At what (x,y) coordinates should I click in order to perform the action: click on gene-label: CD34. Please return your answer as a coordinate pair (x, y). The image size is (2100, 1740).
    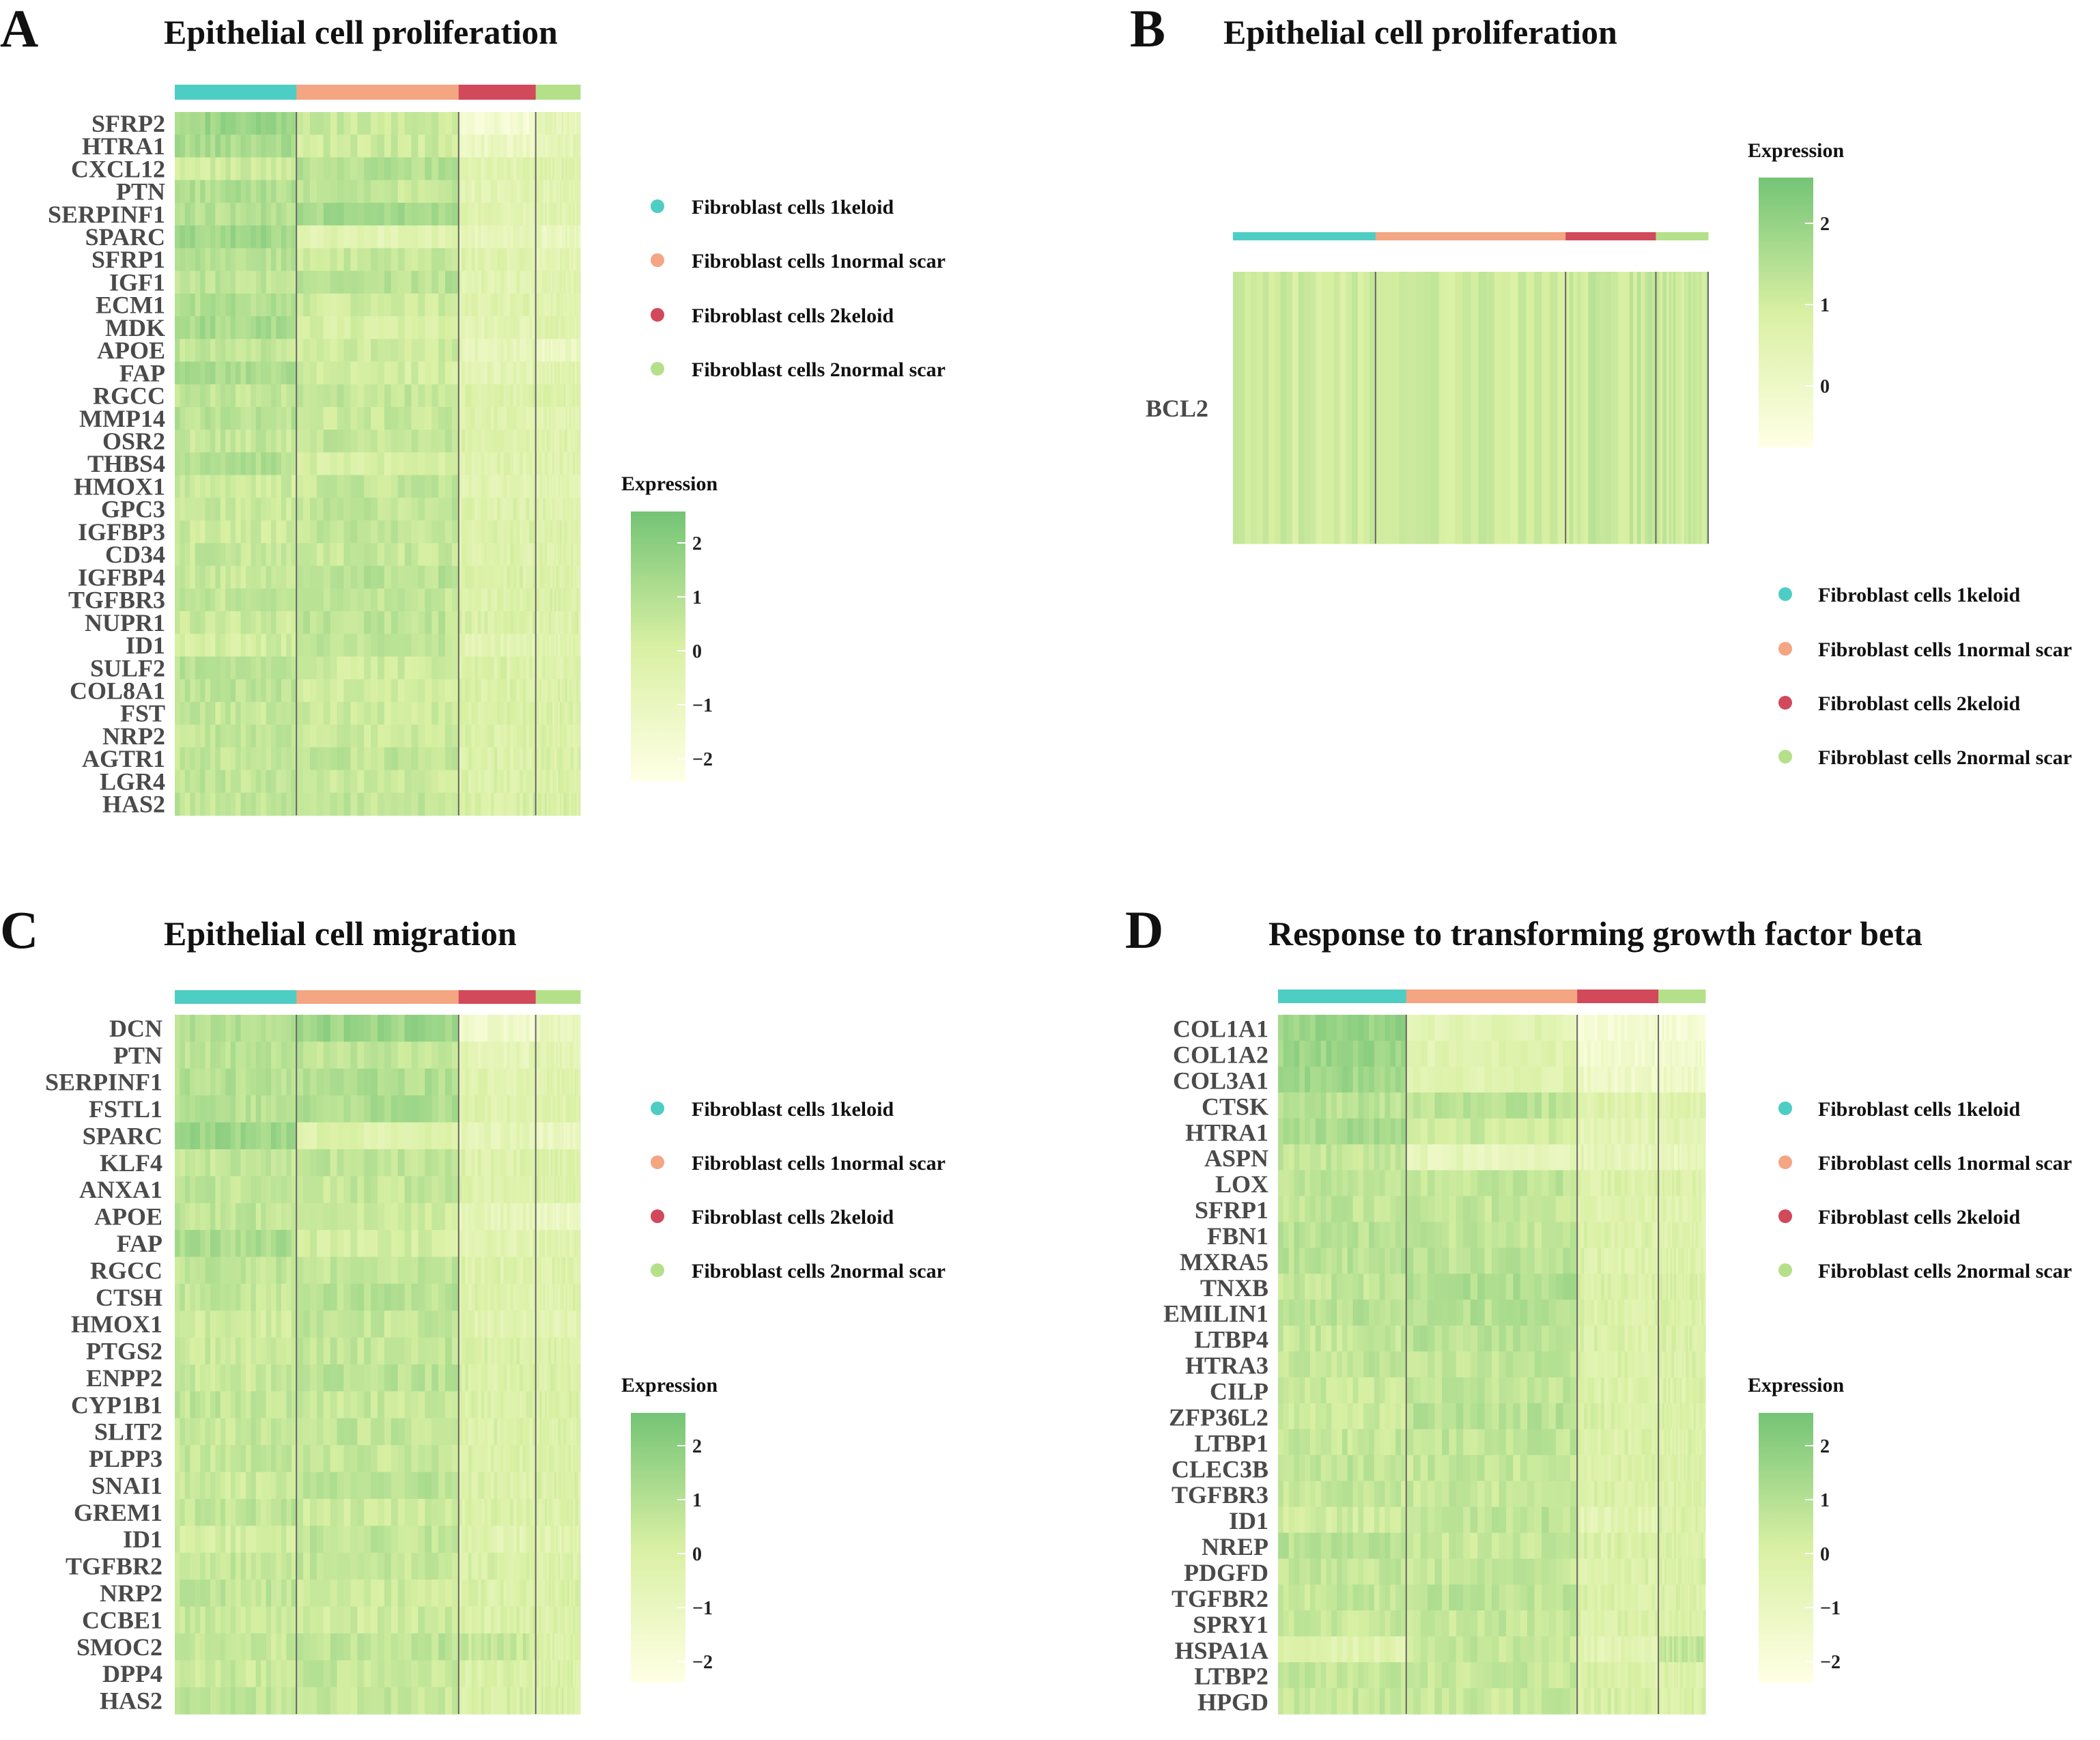
    Looking at the image, I should click on (135, 554).